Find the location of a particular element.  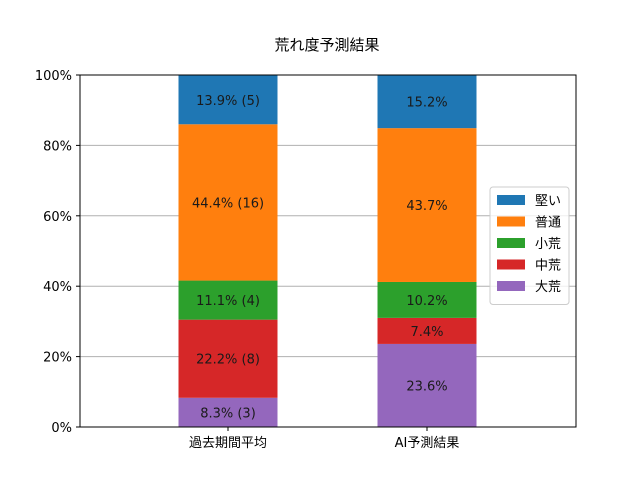

y-tick-label: 40% is located at coordinates (57, 287).